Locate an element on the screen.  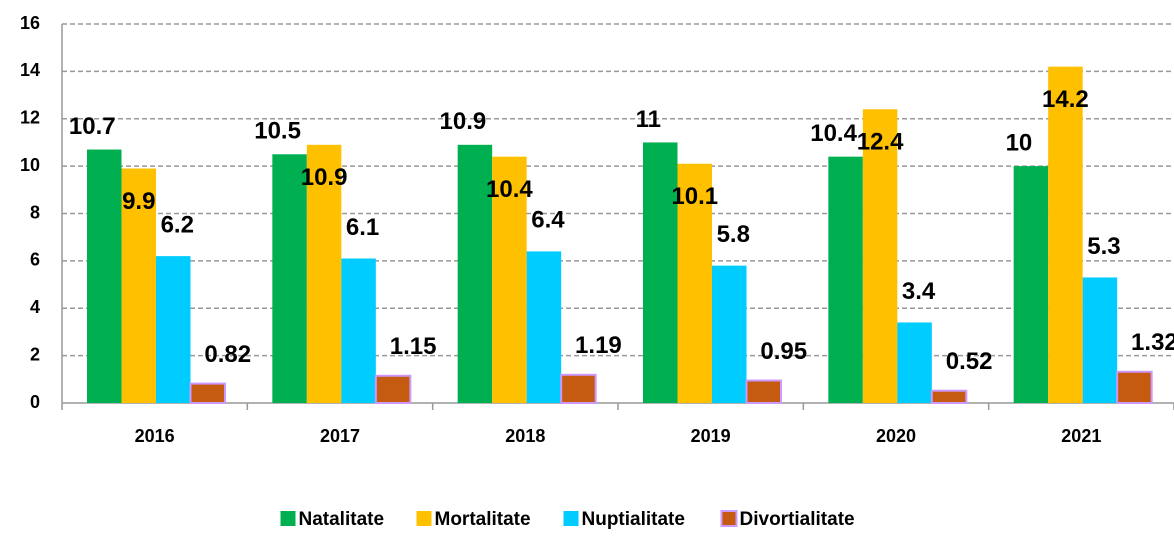
value-label: 5.3 is located at coordinates (1103, 246).